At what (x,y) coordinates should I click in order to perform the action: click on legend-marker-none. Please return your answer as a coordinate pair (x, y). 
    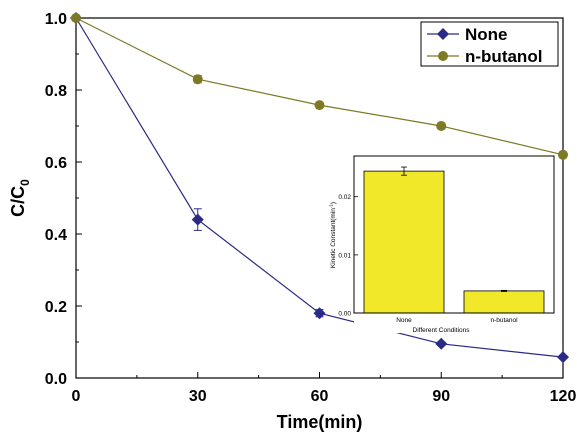
    Looking at the image, I should click on (443, 34).